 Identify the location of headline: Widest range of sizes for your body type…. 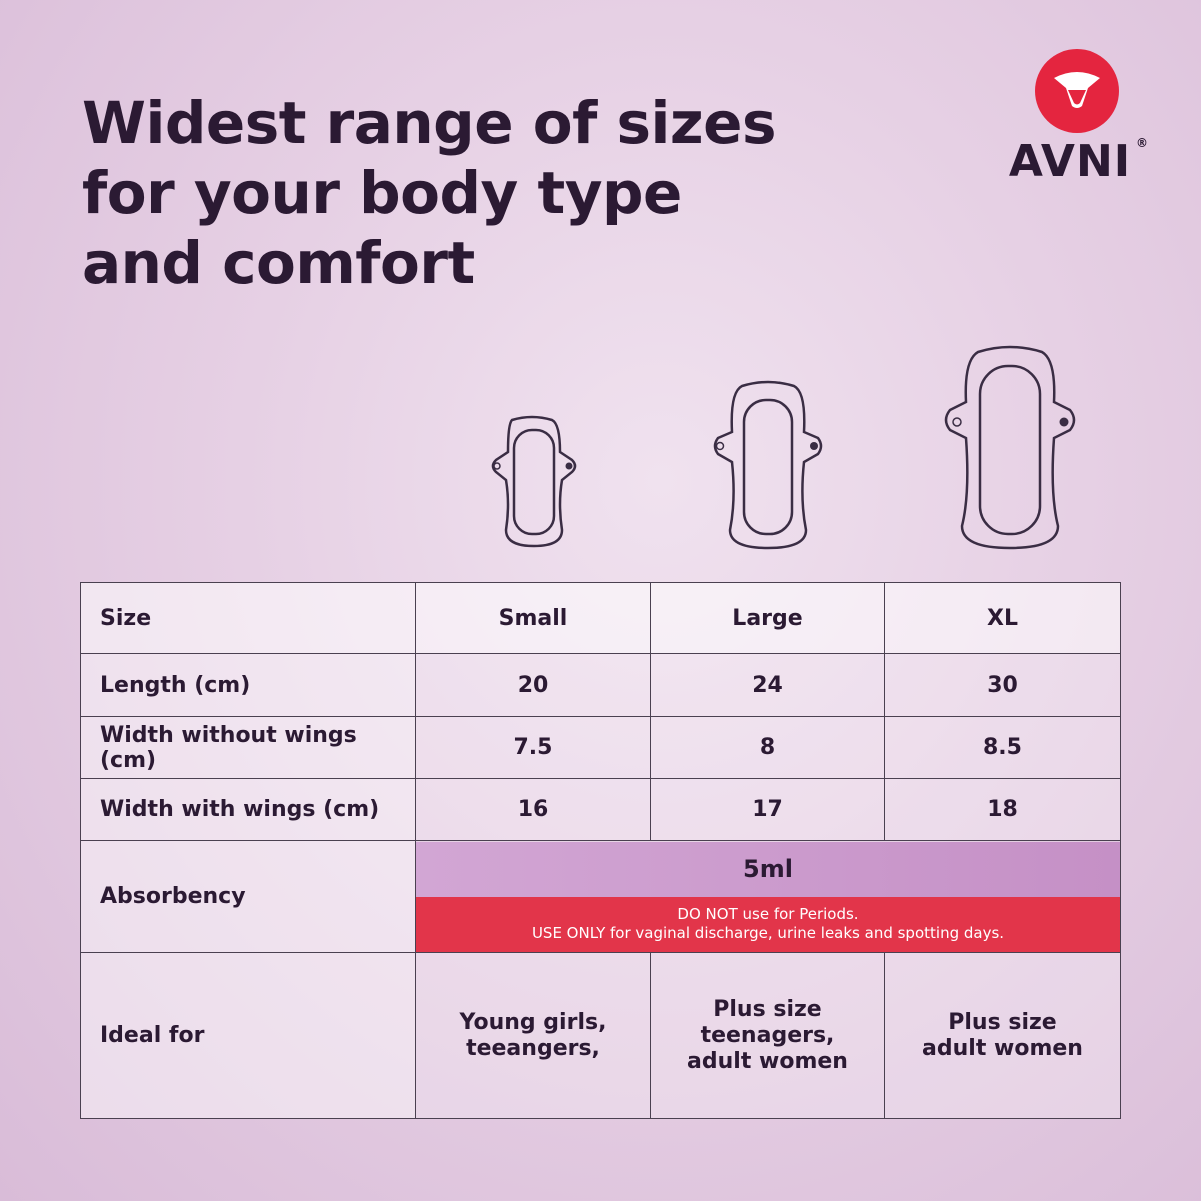
(429, 193).